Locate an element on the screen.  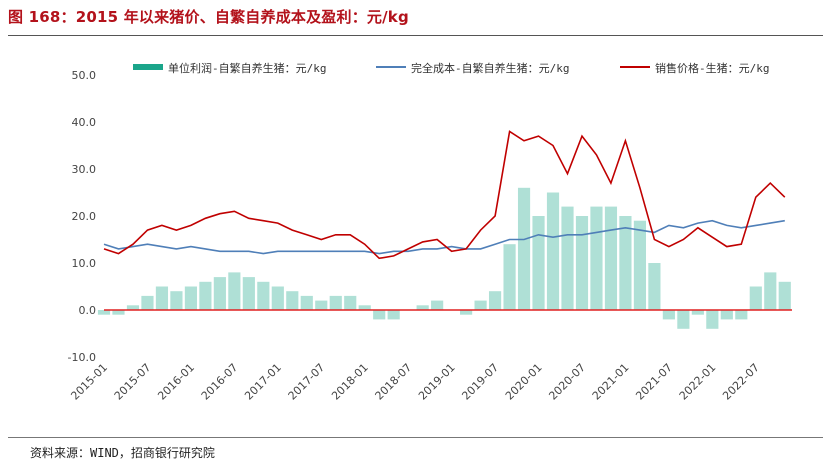
x-tick-label: 2015-01 is located at coordinates (89, 382).